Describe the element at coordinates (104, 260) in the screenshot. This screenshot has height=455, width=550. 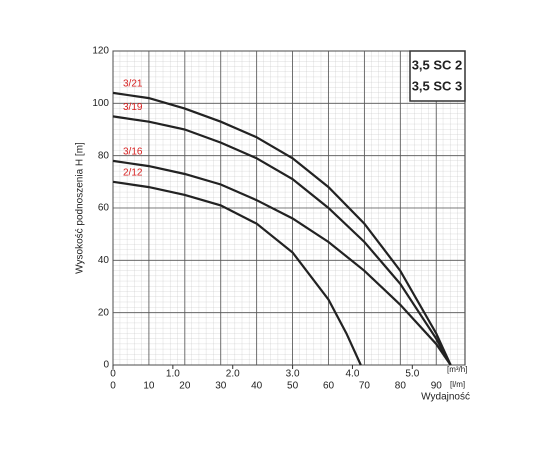
I see `y-tick-label: 40` at that location.